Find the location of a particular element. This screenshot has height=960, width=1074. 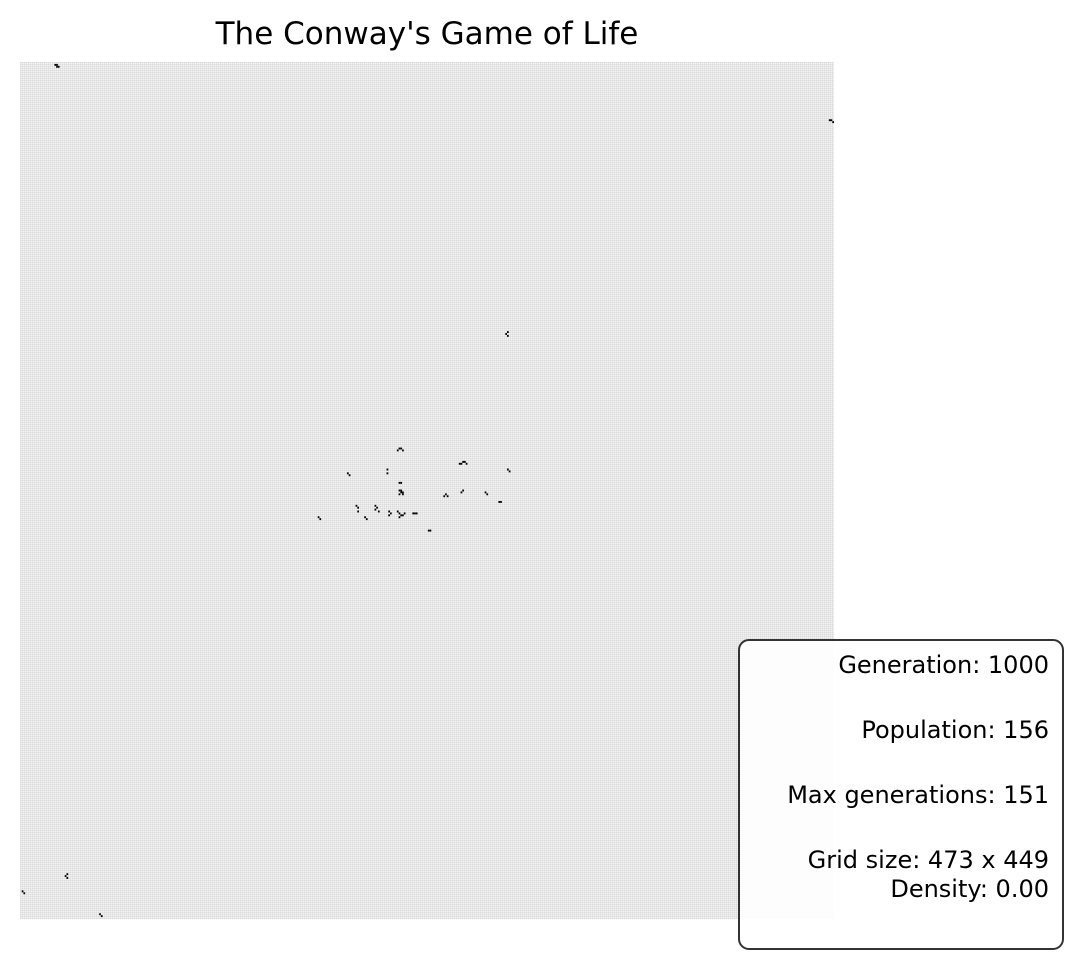

cell-cluster-right-edge is located at coordinates (831, 121).